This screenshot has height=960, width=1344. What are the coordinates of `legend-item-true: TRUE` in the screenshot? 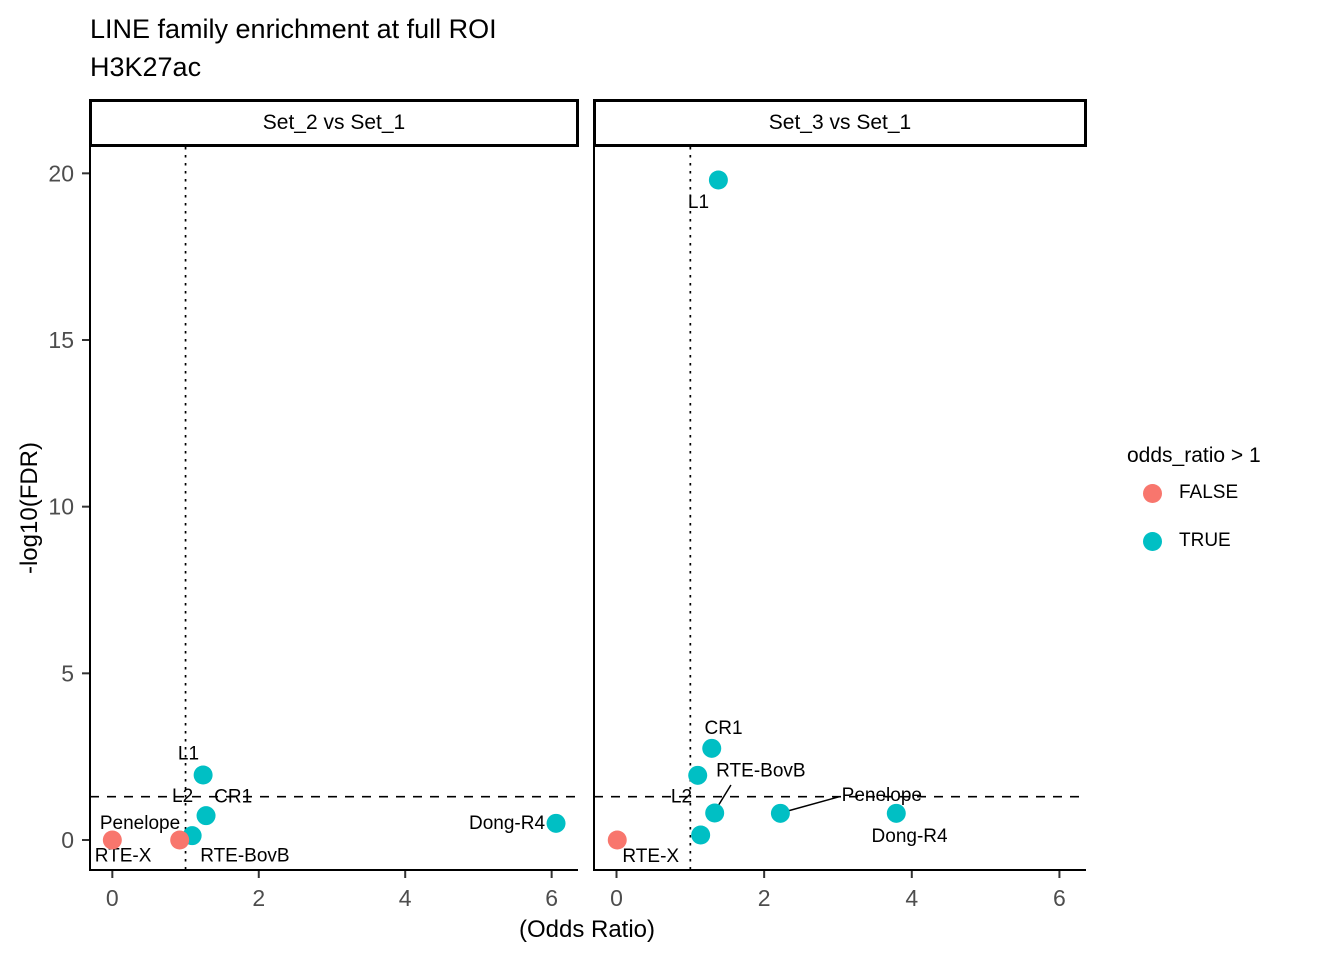 It's located at (1194, 541).